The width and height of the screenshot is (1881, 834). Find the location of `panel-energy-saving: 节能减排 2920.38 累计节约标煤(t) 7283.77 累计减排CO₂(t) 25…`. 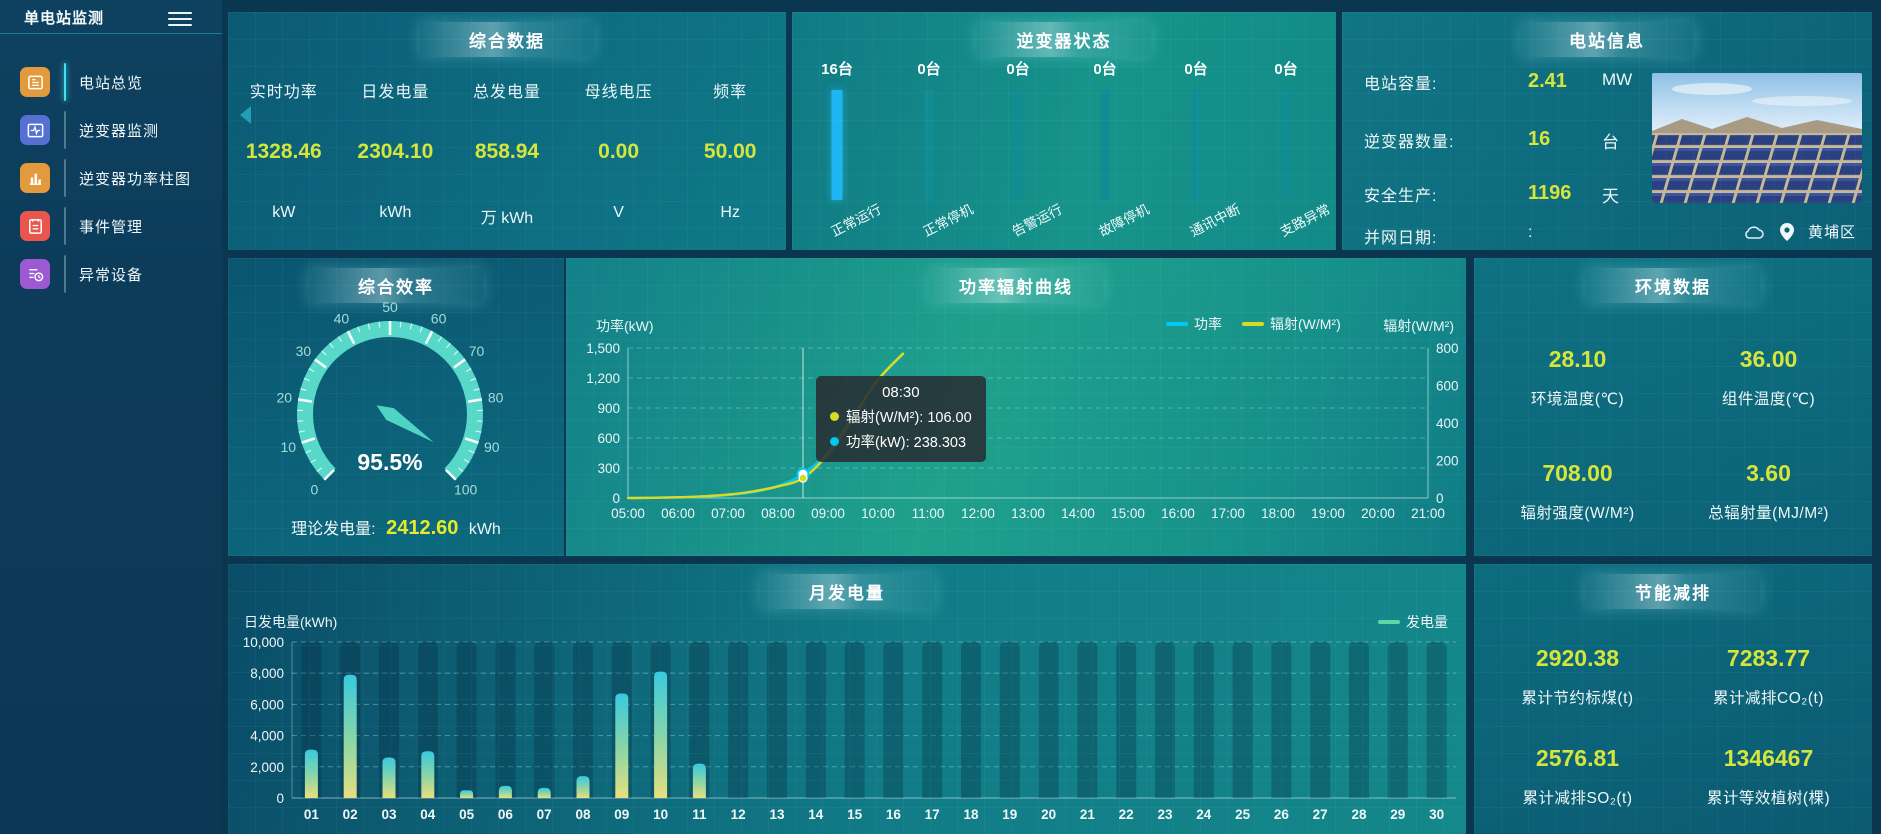

panel-energy-saving: 节能减排 2920.38 累计节约标煤(t) 7283.77 累计减排CO₂(t) 25… is located at coordinates (1673, 699).